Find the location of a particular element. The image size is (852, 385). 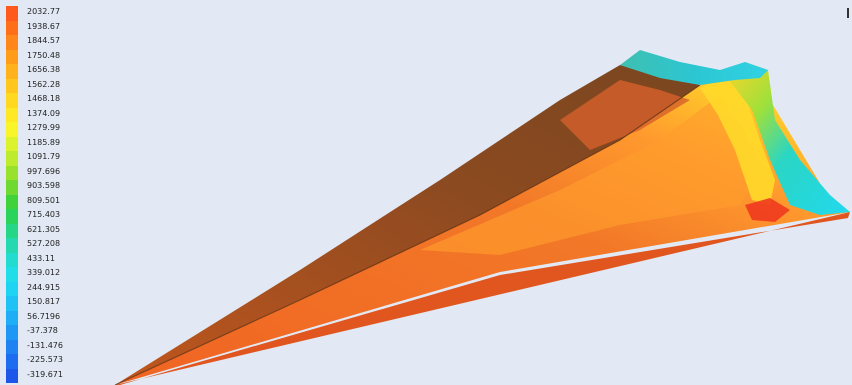

legend-label: 1750.48 is located at coordinates (44, 55).